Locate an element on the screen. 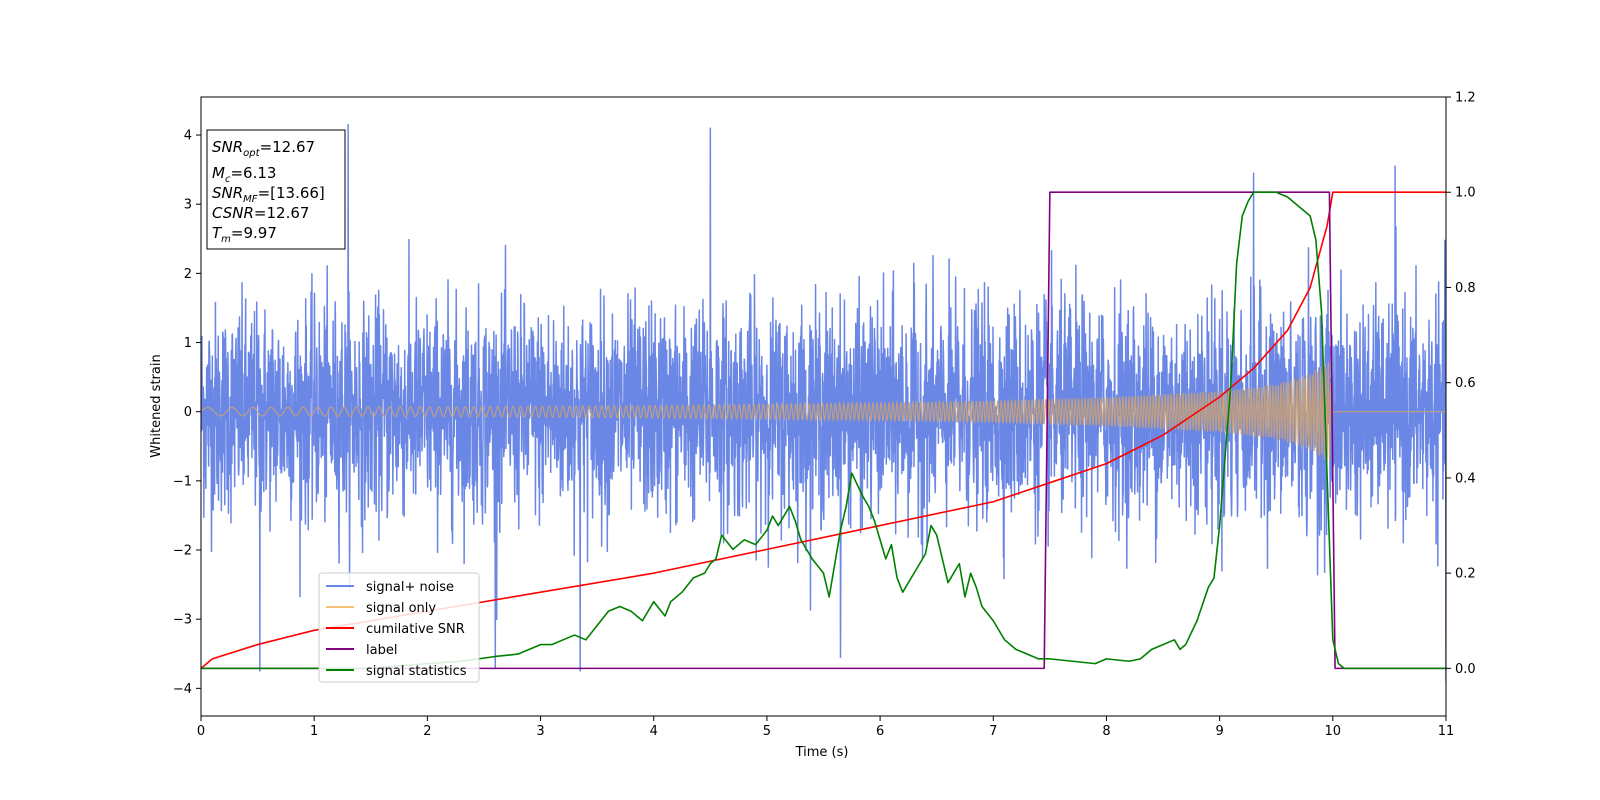 This screenshot has height=800, width=1600. legend-label: signal only is located at coordinates (401, 608).